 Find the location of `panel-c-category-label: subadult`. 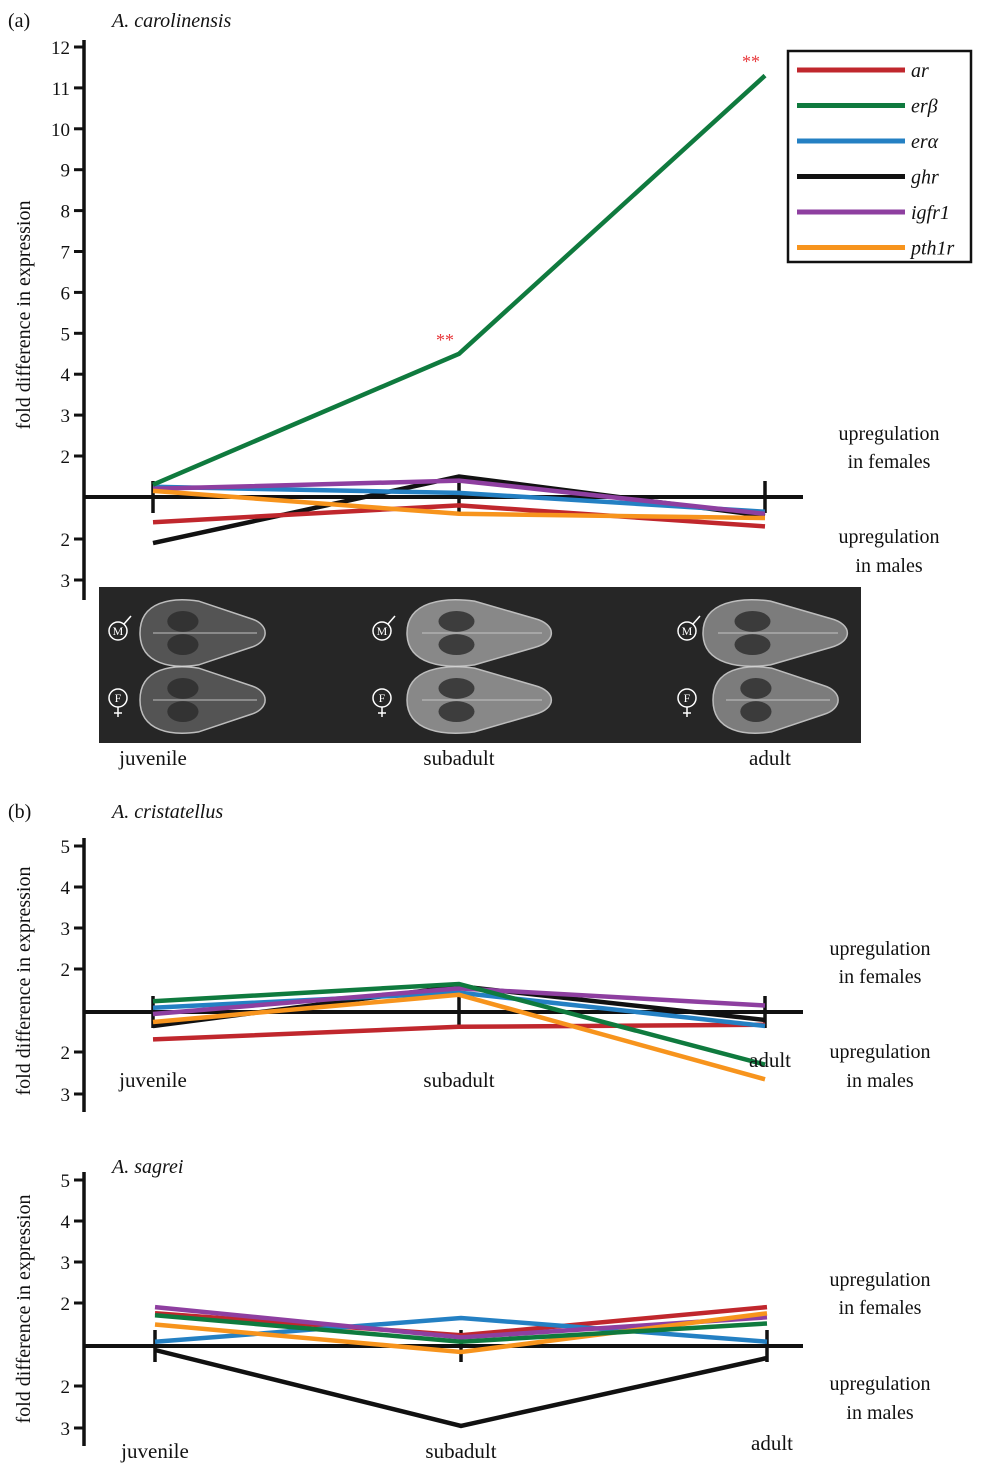

panel-c-category-label: subadult is located at coordinates (460, 1451).